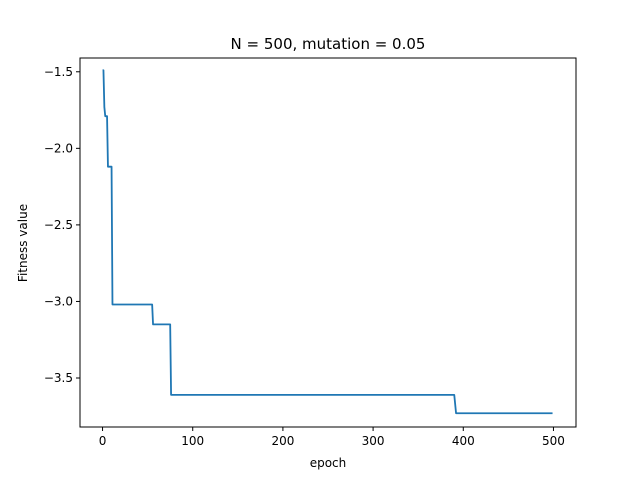 This screenshot has width=640, height=480. Describe the element at coordinates (332, 437) in the screenshot. I see `x-axis: 0 100 200 300 400 500` at that location.